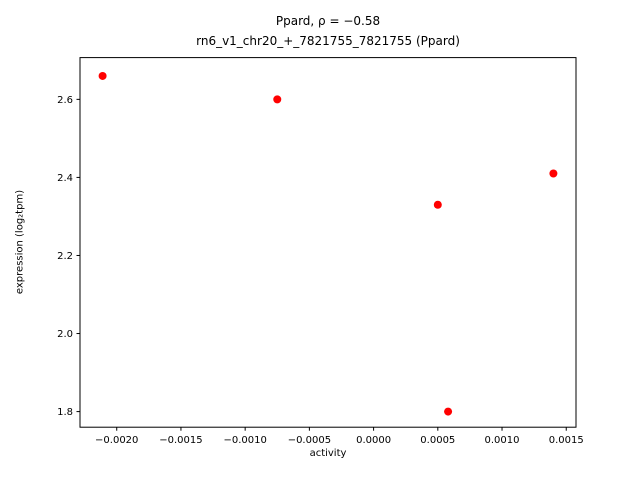 The width and height of the screenshot is (640, 480). What do you see at coordinates (309, 440) in the screenshot?
I see `x-tick-label: −0.0005` at bounding box center [309, 440].